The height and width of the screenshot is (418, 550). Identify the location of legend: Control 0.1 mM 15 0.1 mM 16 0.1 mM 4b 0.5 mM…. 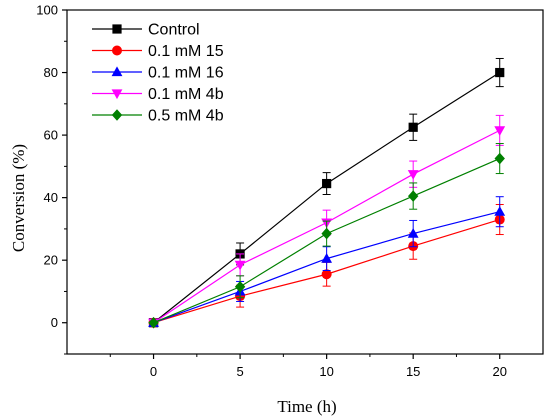
(158, 73).